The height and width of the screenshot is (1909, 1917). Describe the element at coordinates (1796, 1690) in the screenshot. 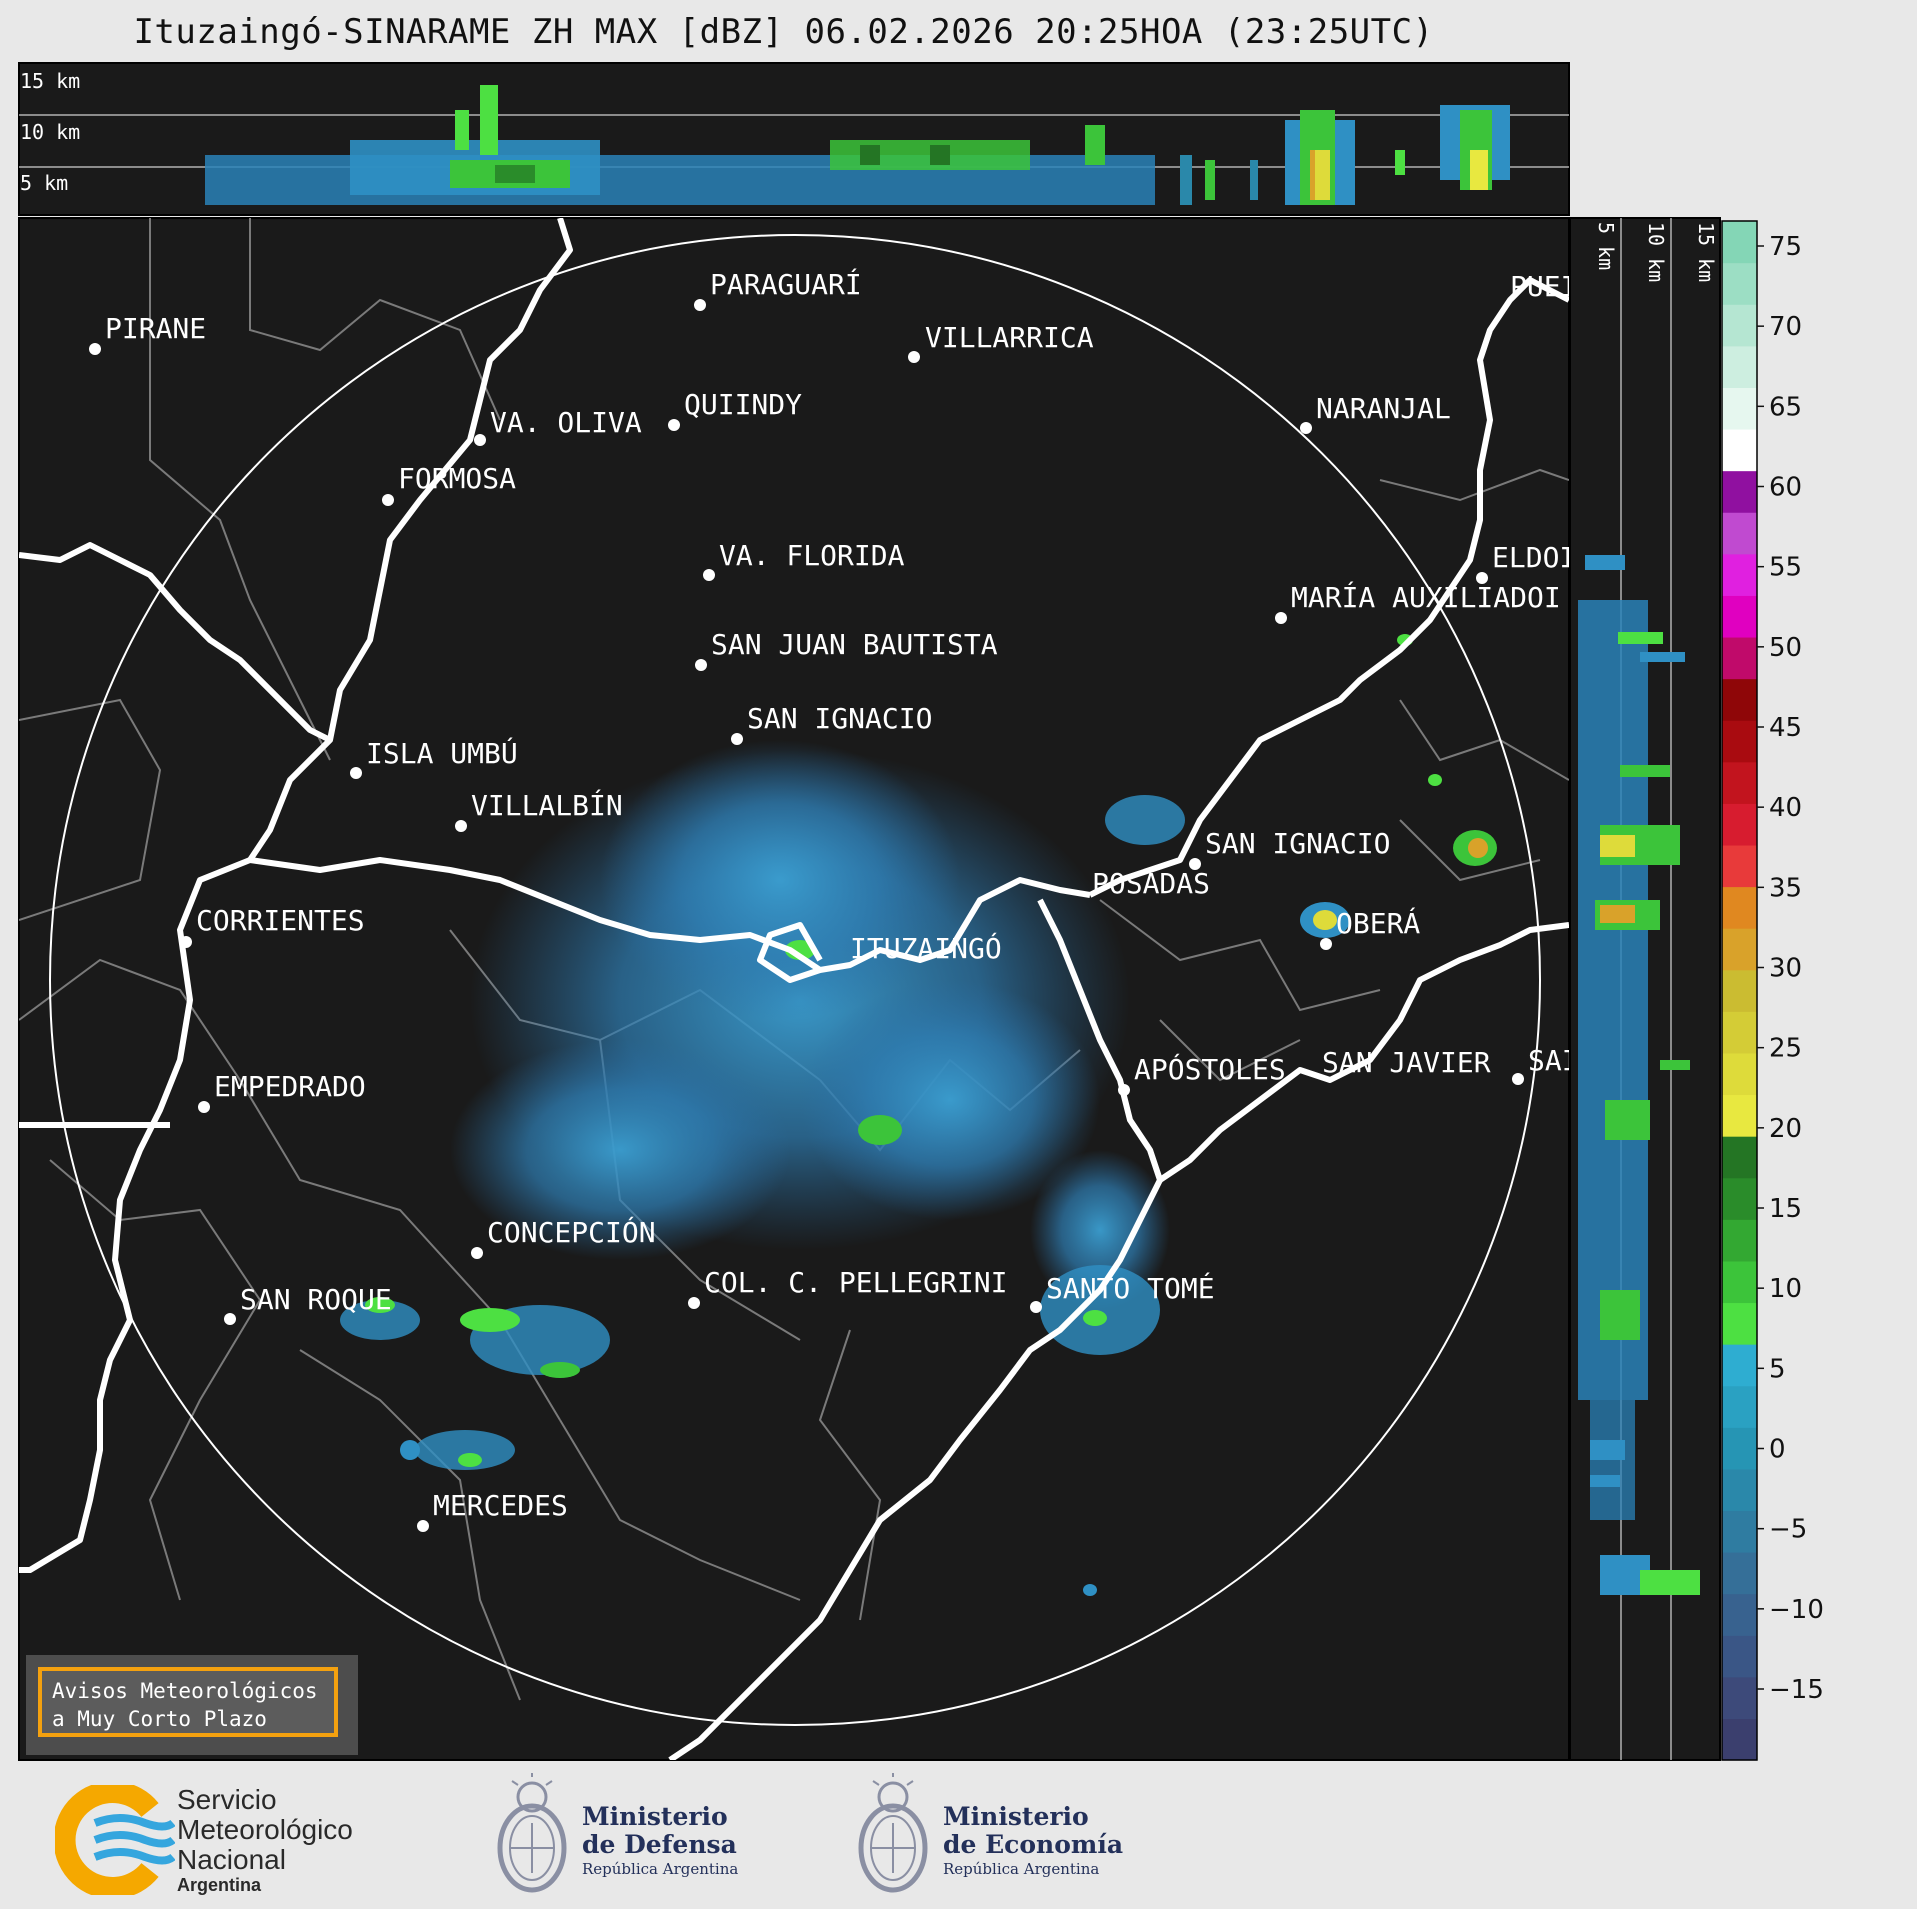

I see `colorbar-tick-label: −15` at that location.